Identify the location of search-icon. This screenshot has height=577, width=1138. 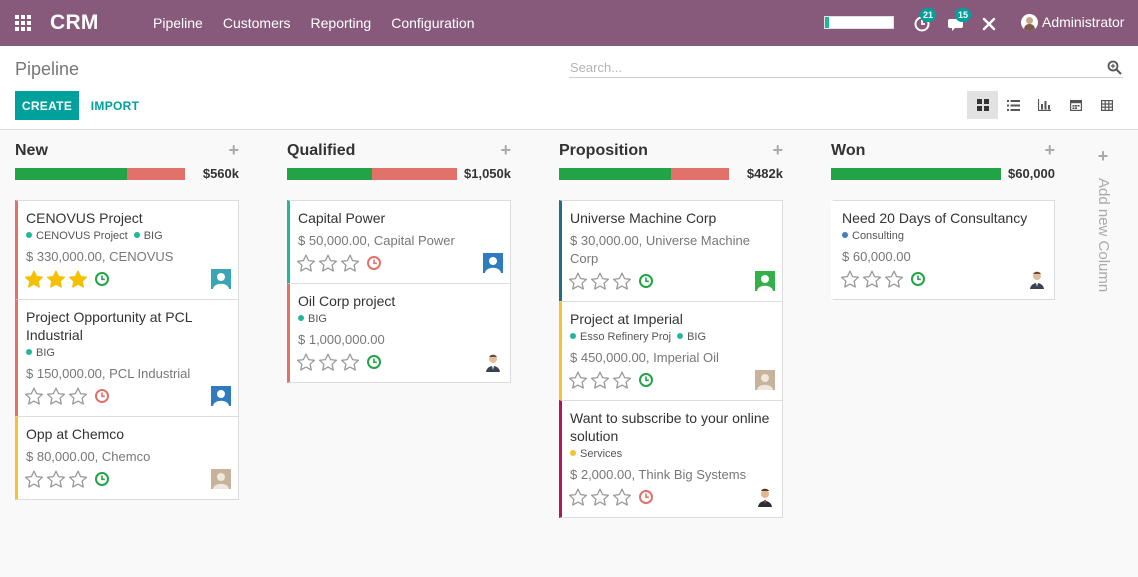
(1114, 67).